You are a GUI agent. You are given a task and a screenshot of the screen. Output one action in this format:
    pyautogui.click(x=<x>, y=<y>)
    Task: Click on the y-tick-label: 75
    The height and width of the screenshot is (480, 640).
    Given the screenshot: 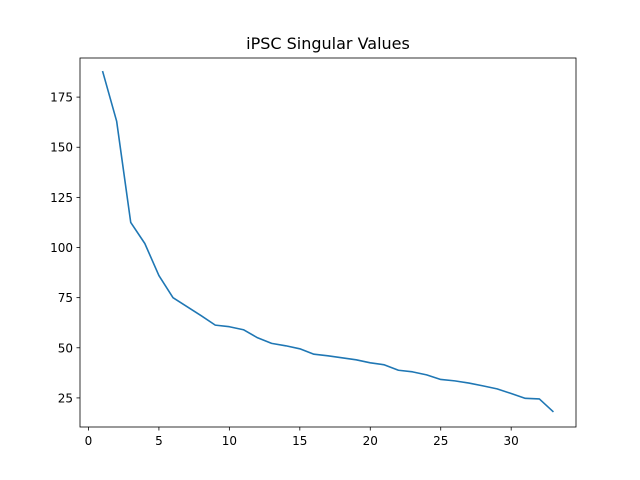 What is the action you would take?
    pyautogui.click(x=65, y=298)
    